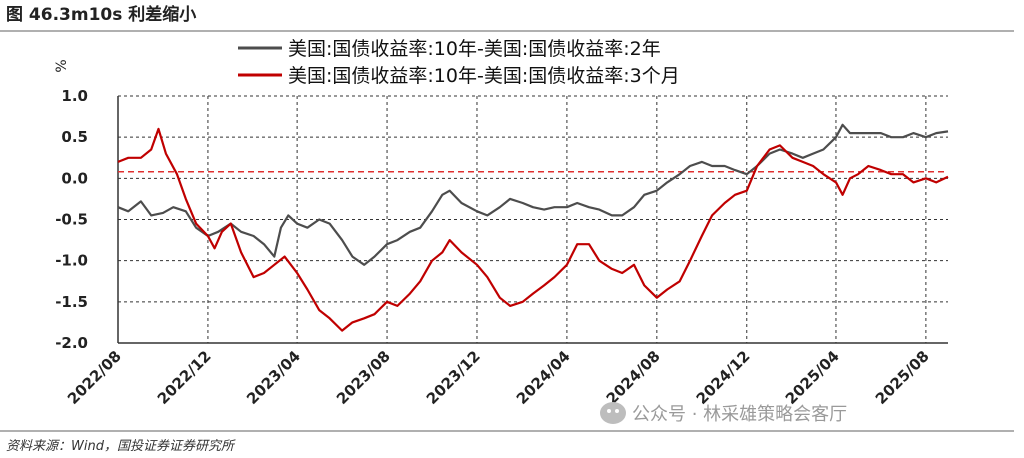 The width and height of the screenshot is (1024, 458). I want to click on x-tick-label: 2022/12, so click(184, 377).